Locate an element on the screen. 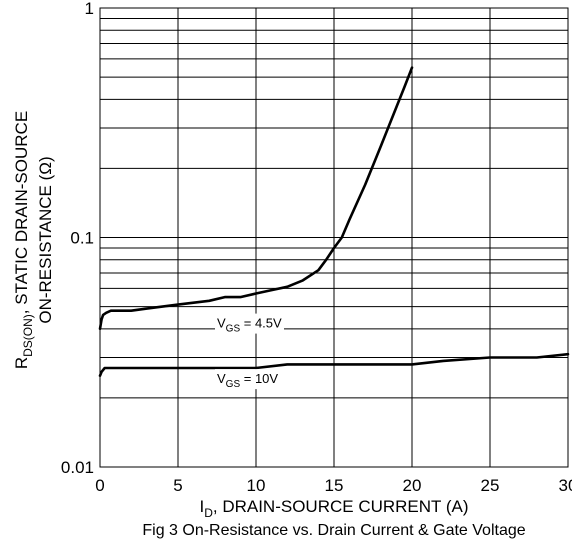 The width and height of the screenshot is (572, 546). x-tick-label: 30 is located at coordinates (565, 485).